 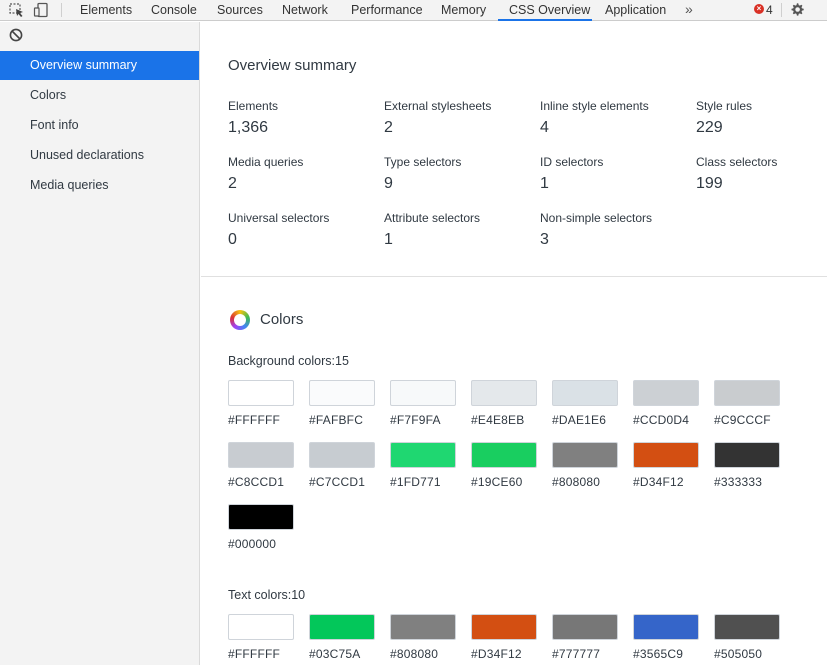 I want to click on stat-external-stylesheets: External stylesheets 2, so click(x=459, y=118).